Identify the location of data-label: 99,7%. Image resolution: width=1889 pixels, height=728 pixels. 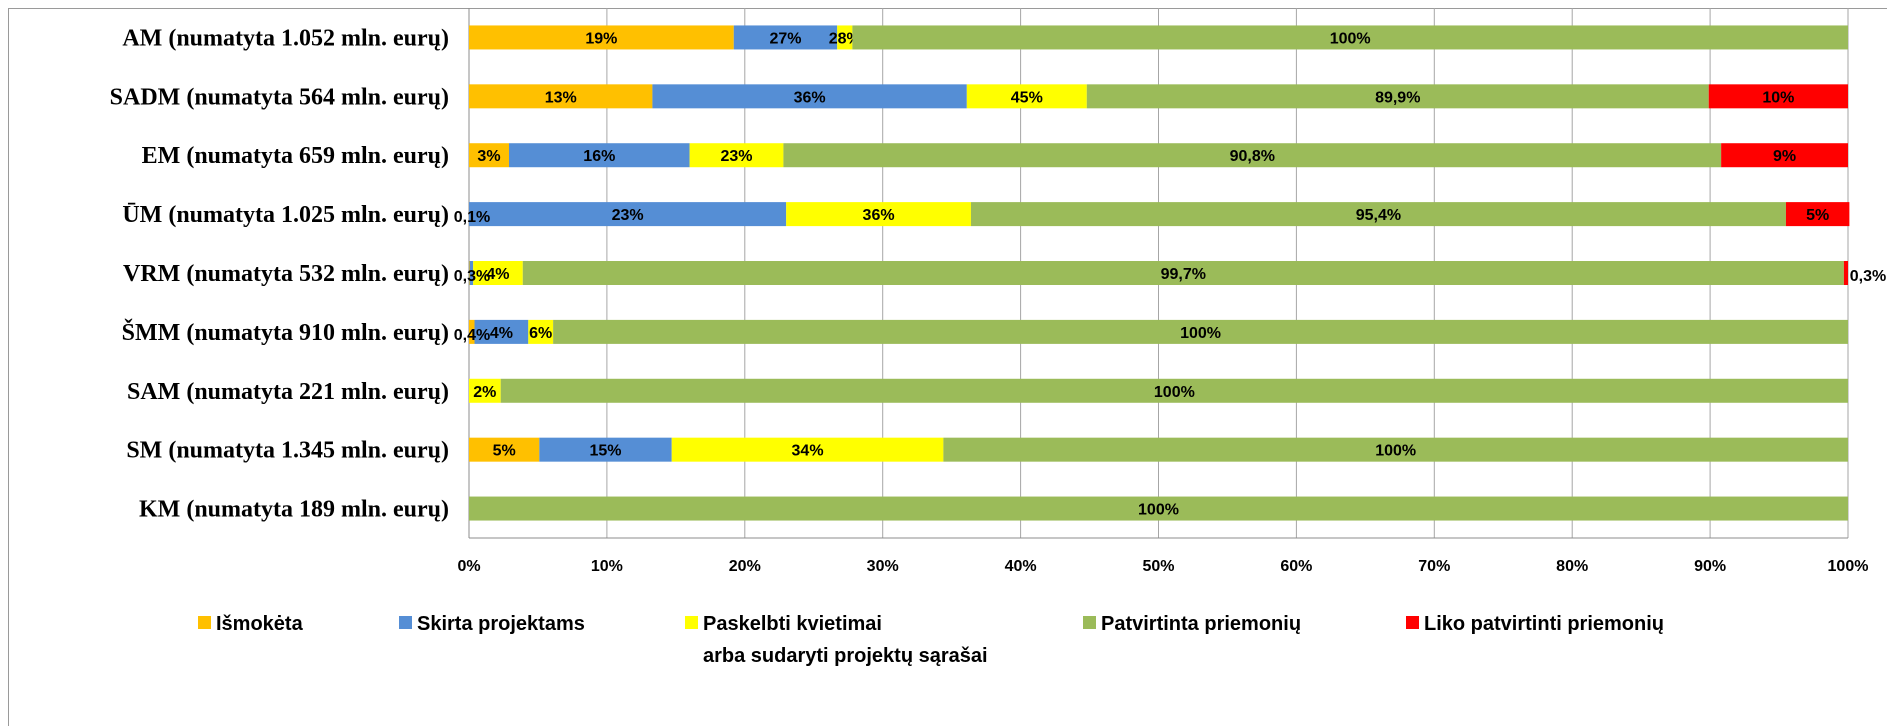
(1183, 274).